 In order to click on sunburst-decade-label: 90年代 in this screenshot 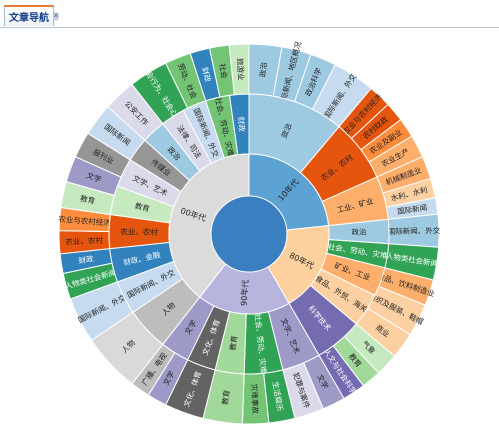, I will do `click(244, 292)`.